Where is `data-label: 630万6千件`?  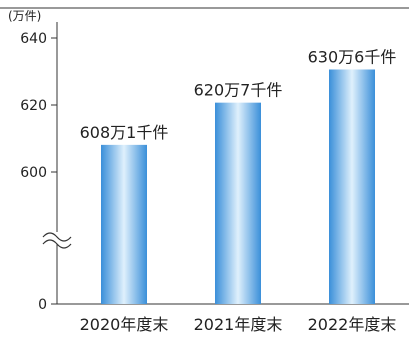
data-label: 630万6千件 is located at coordinates (352, 56).